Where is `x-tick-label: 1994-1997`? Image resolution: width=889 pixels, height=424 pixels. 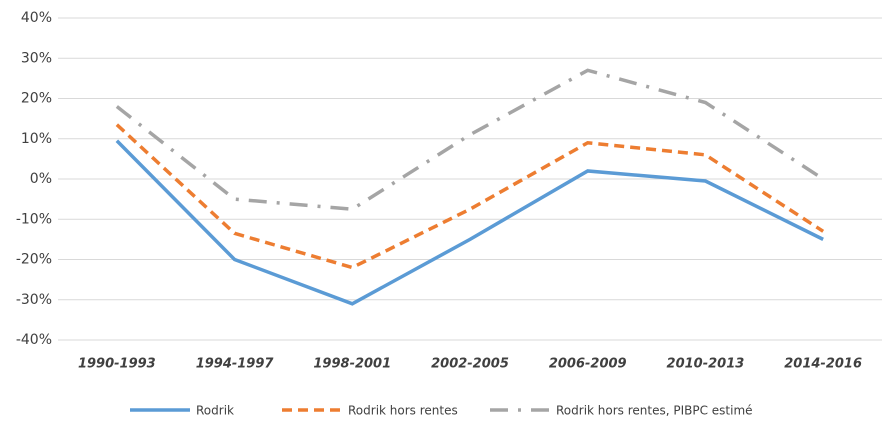
x-tick-label: 1994-1997 is located at coordinates (235, 364).